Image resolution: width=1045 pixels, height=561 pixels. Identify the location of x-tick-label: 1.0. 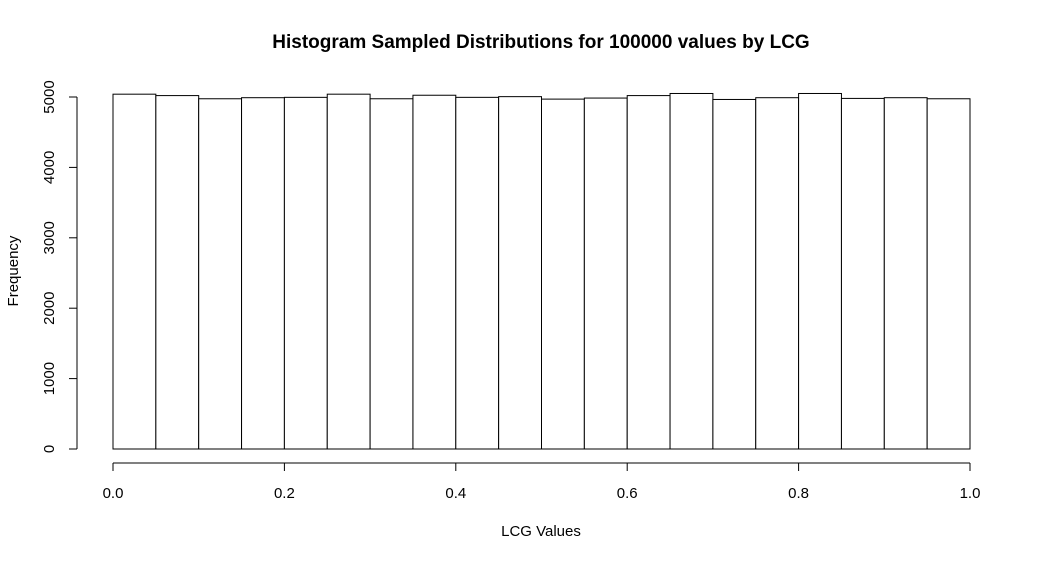
(970, 493).